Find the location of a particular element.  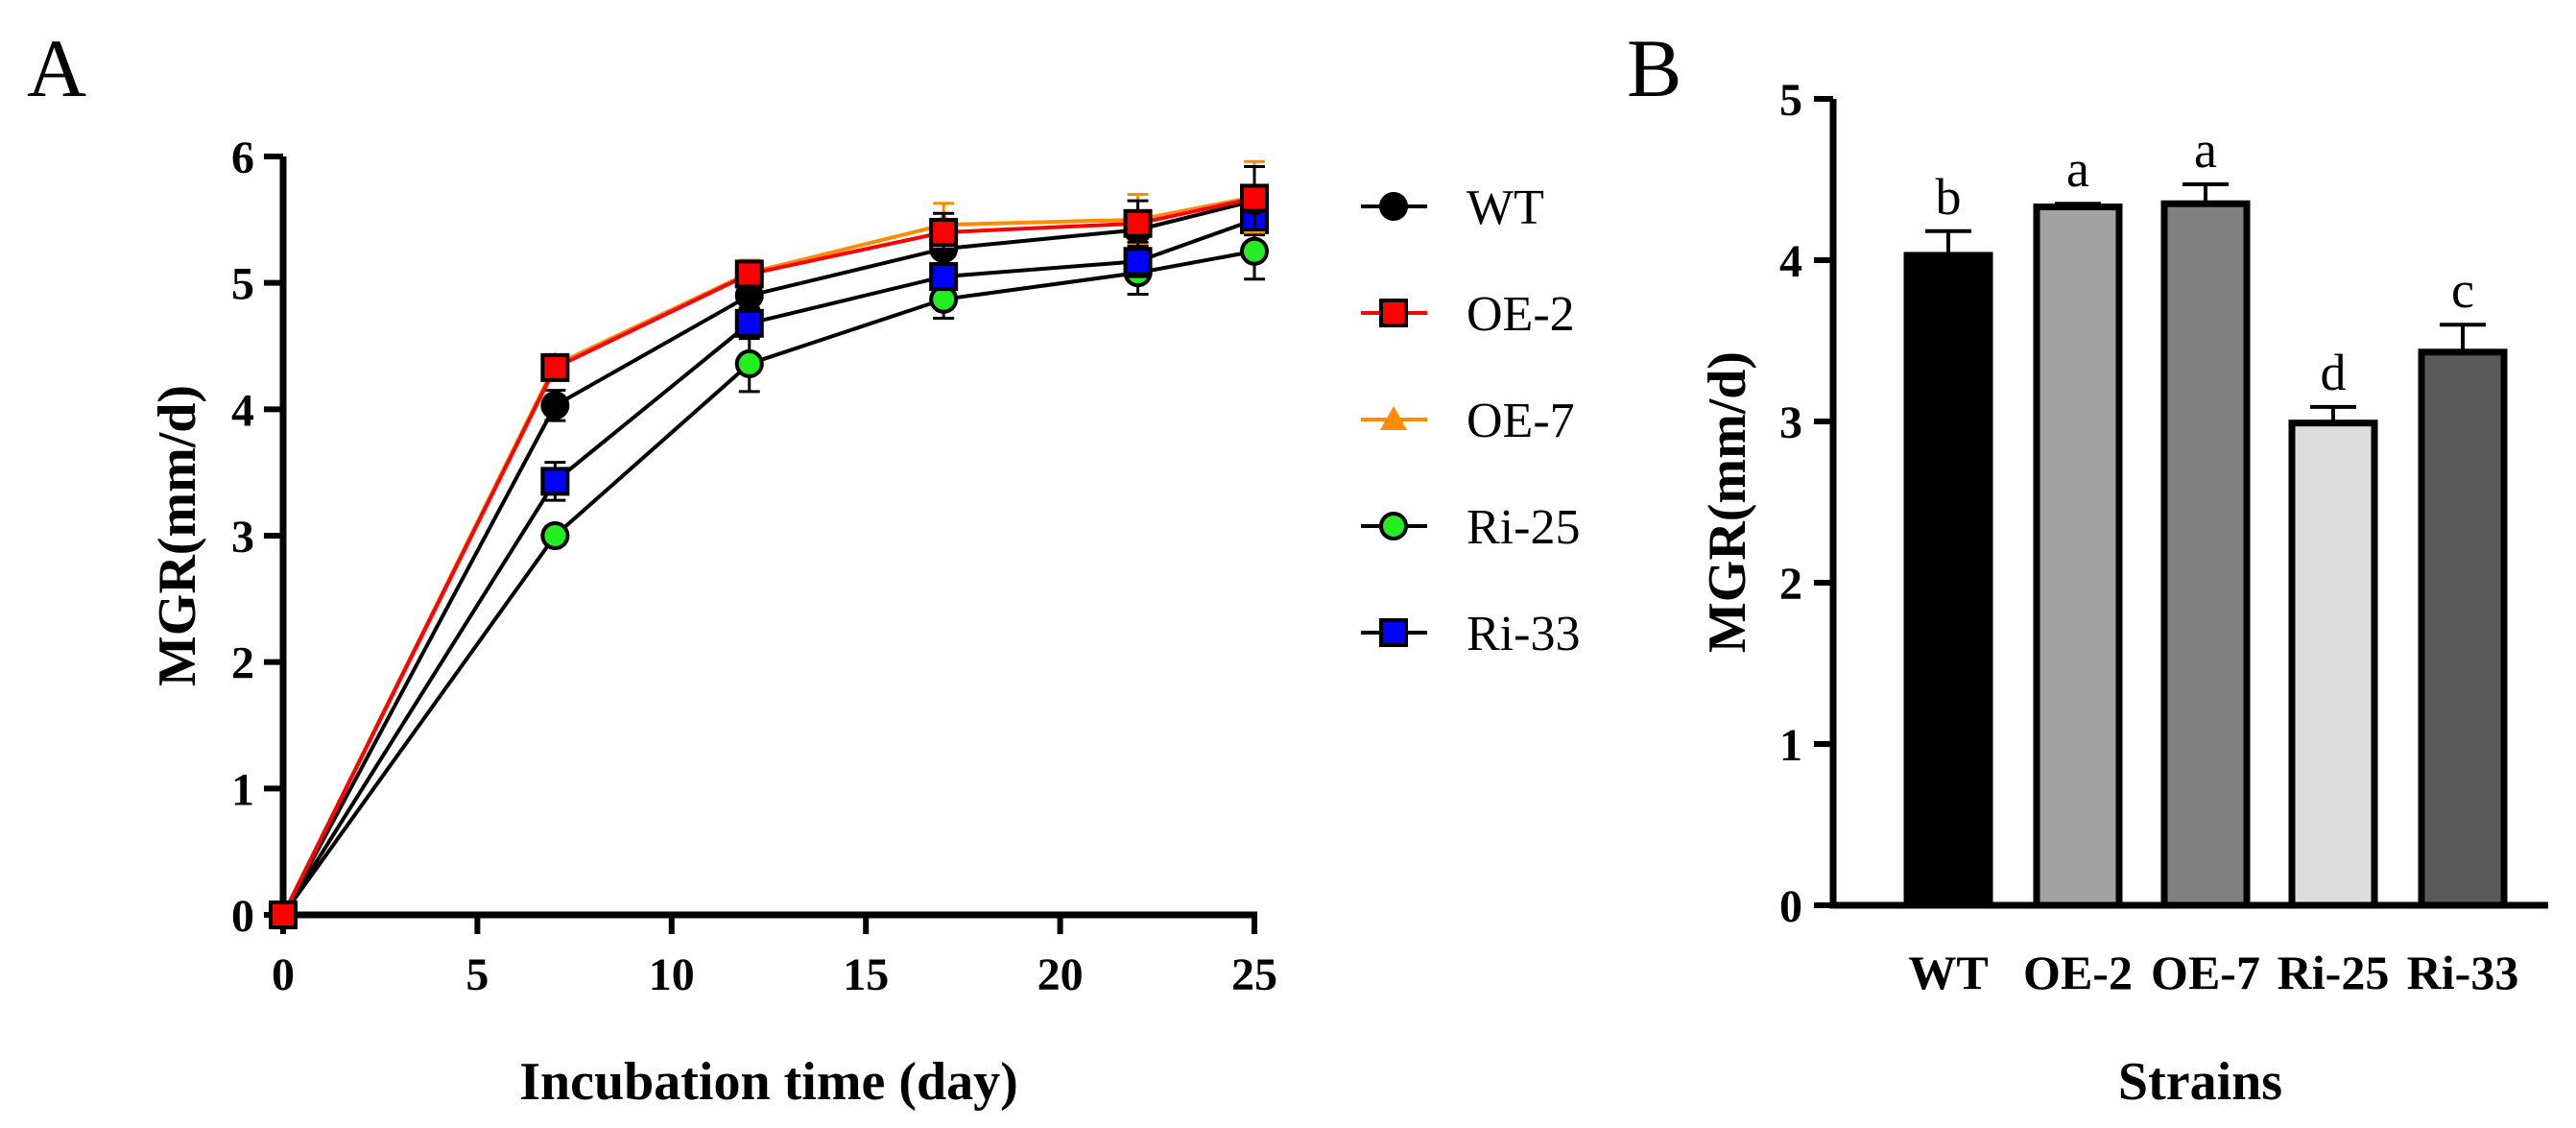

bar-ri-25: d Ri-25 is located at coordinates (2334, 671).